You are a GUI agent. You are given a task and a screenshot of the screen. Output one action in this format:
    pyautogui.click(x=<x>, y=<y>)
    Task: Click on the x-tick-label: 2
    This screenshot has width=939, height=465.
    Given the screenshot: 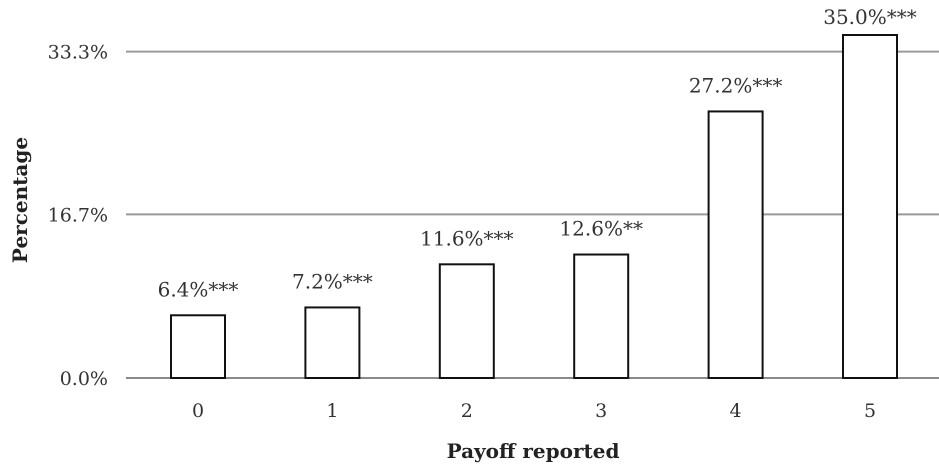 What is the action you would take?
    pyautogui.click(x=467, y=411)
    